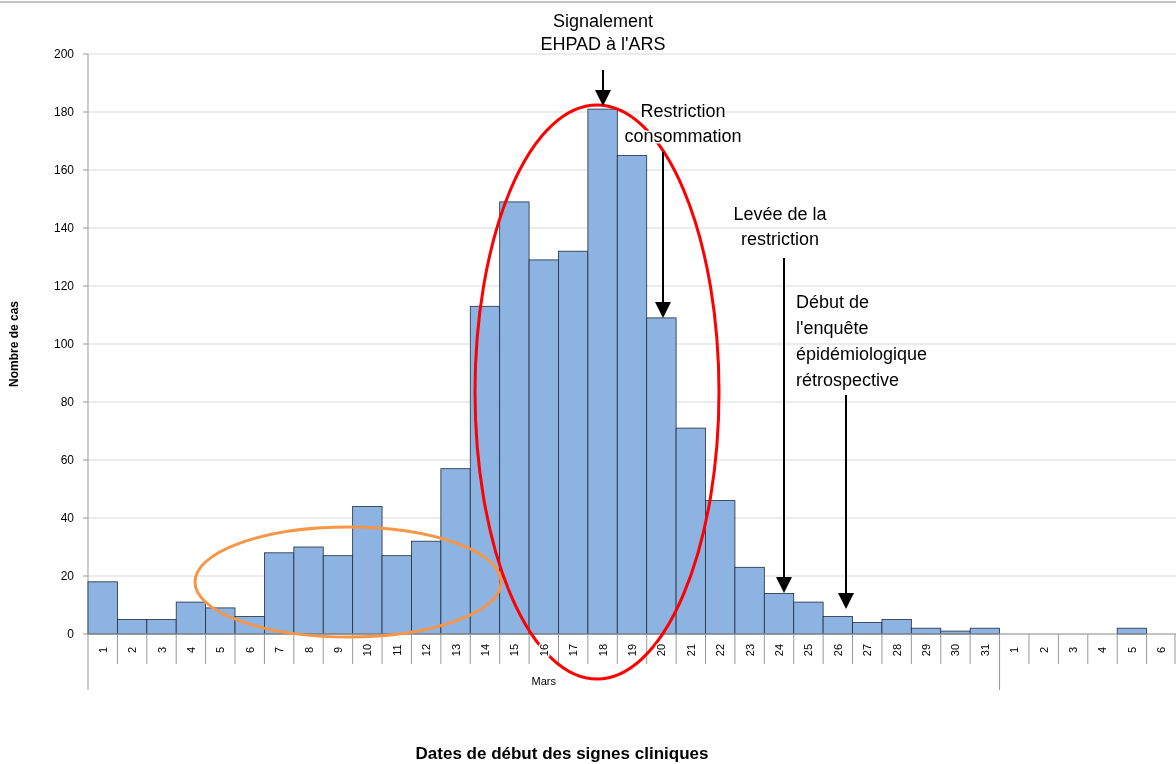  Describe the element at coordinates (71, 634) in the screenshot. I see `y-tick-label: 0` at that location.